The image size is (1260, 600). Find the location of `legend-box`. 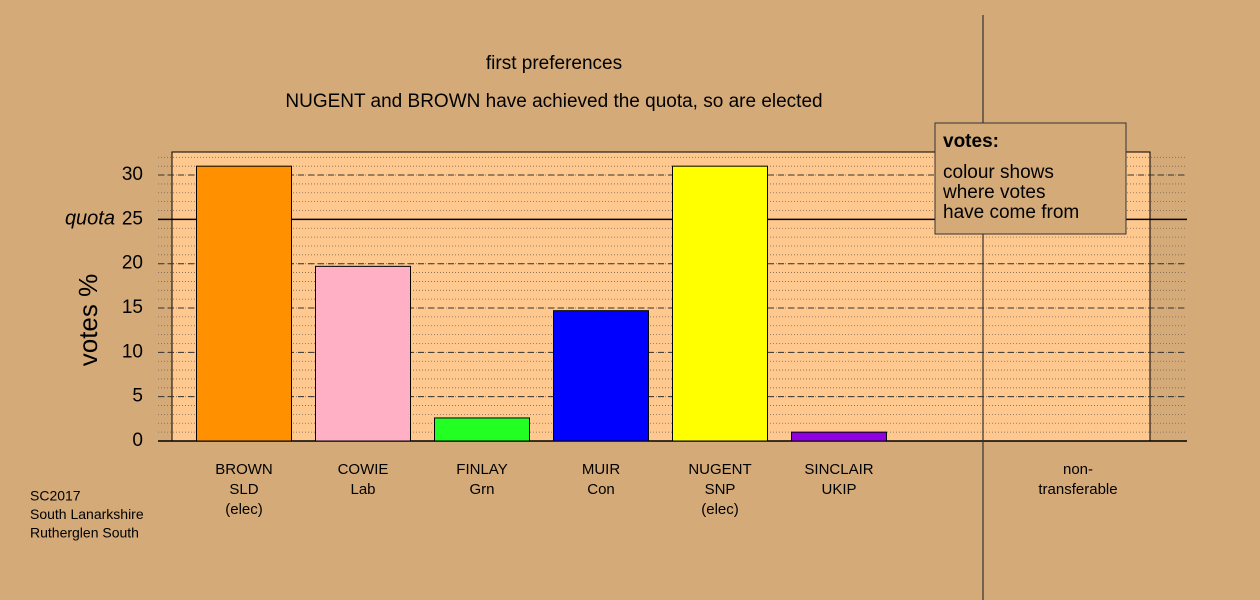

legend-box is located at coordinates (1030, 178).